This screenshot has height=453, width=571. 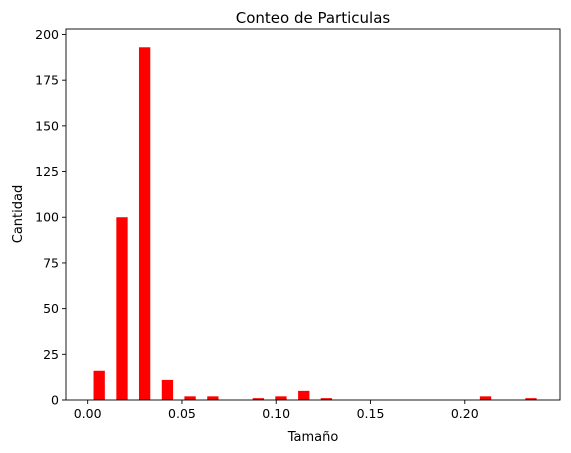 What do you see at coordinates (51, 262) in the screenshot?
I see `y-tick-label-3: 75` at bounding box center [51, 262].